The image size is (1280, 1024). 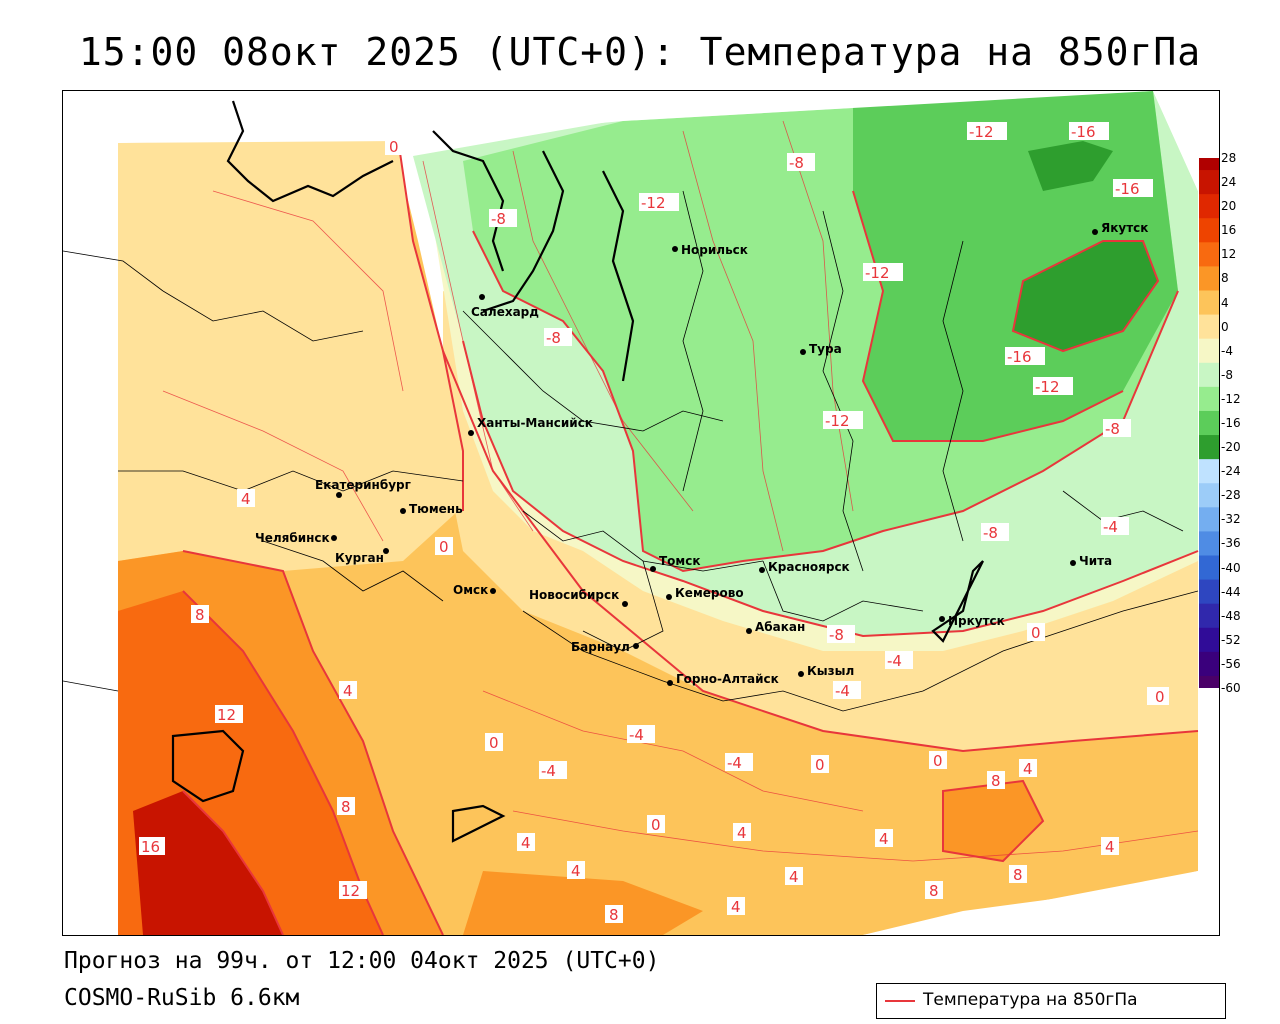 What do you see at coordinates (825, 349) in the screenshot?
I see `city-label-tura: Тура` at bounding box center [825, 349].